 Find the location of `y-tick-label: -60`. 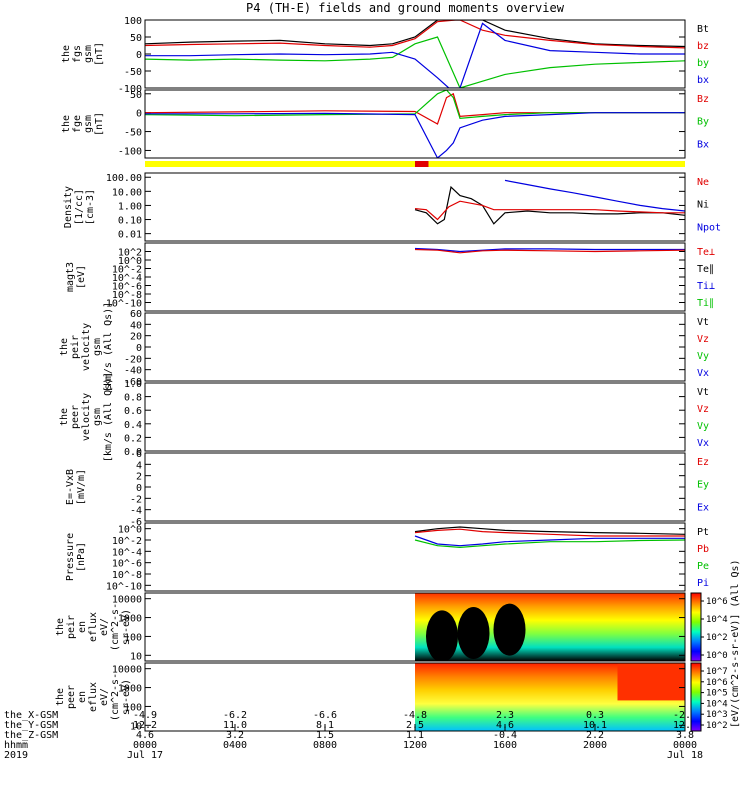

y-tick-label: -60 is located at coordinates (133, 382).